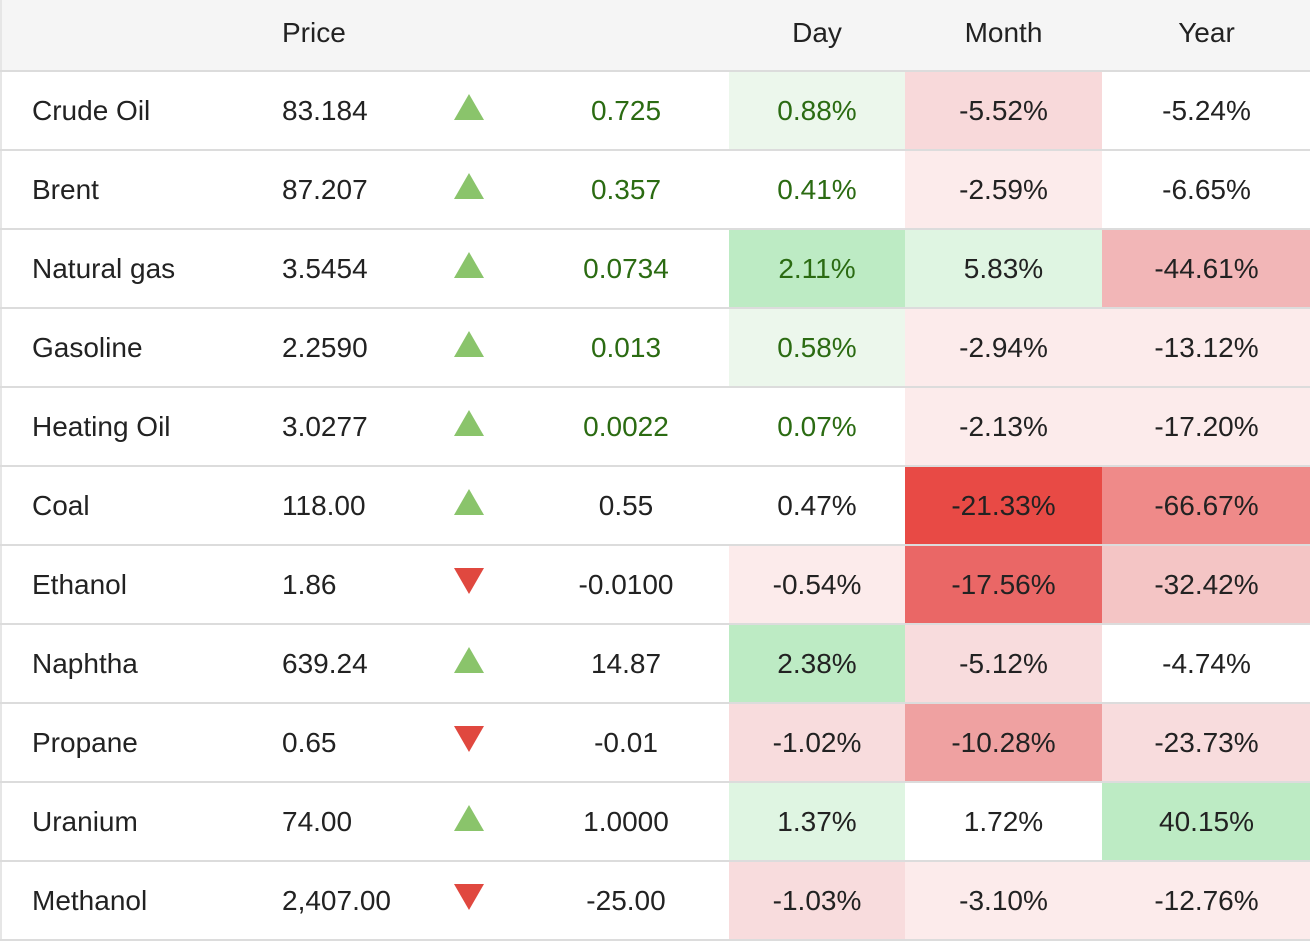 This screenshot has height=950, width=1310. Describe the element at coordinates (332, 190) in the screenshot. I see `price-cell: 87.207` at that location.